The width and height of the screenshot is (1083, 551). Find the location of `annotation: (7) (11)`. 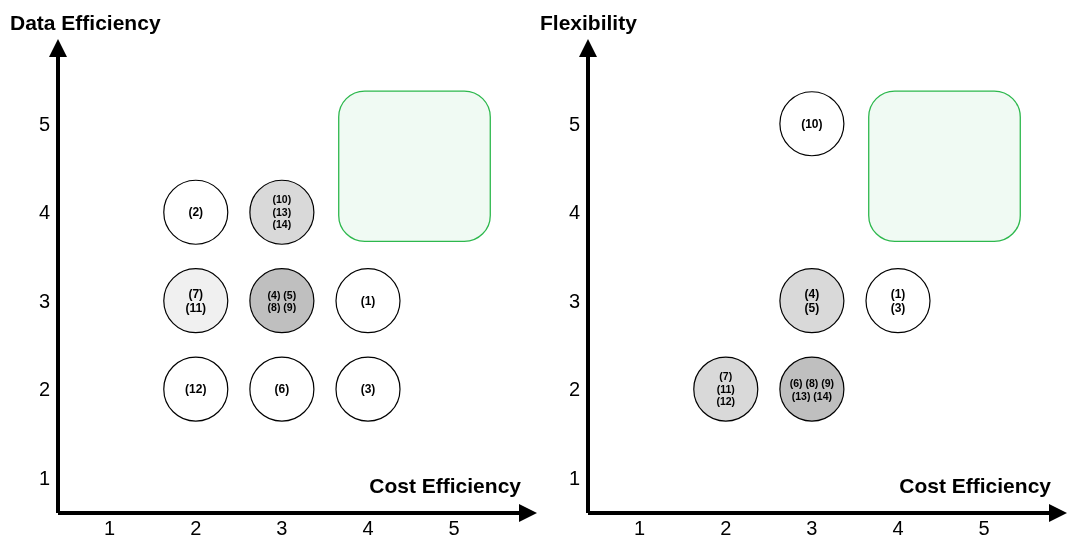

annotation: (7) (11) is located at coordinates (196, 300).